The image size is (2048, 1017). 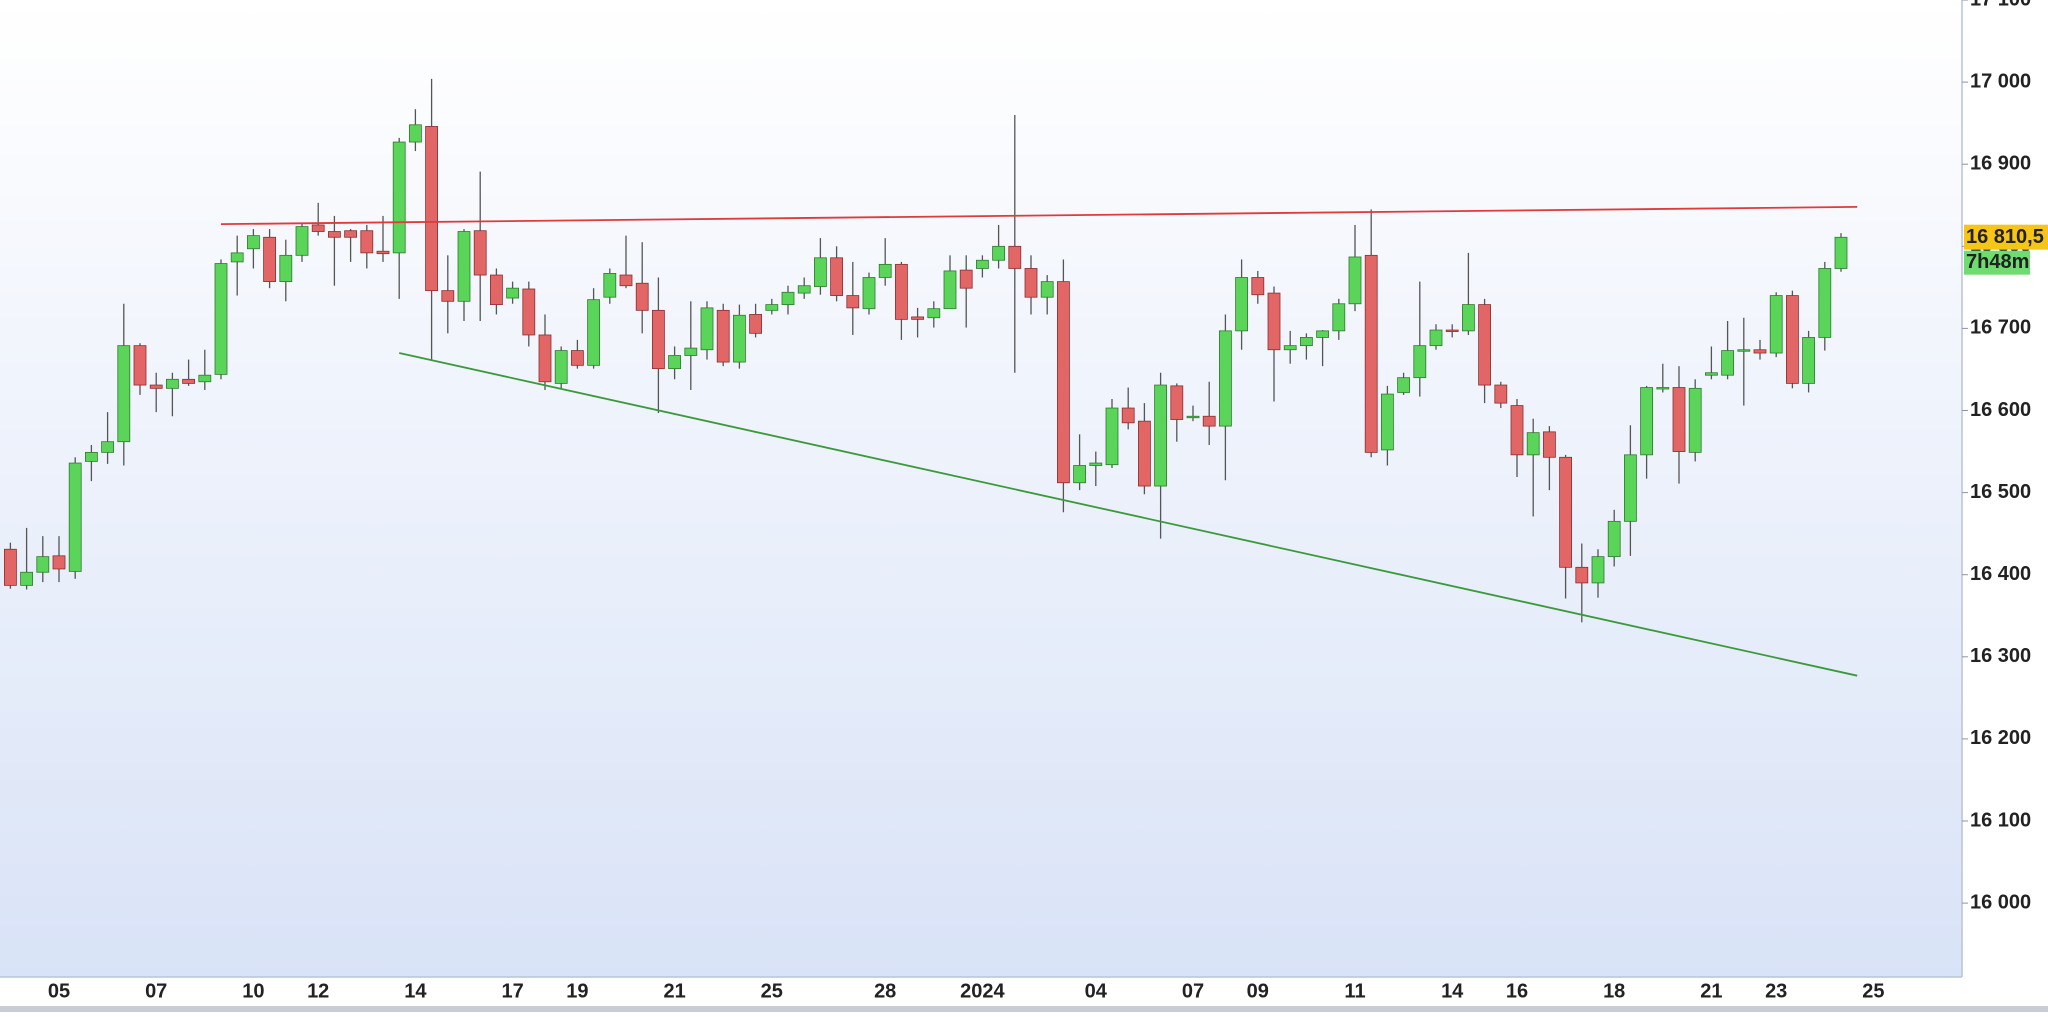 I want to click on y-tick-label: 16 700, so click(x=2000, y=328).